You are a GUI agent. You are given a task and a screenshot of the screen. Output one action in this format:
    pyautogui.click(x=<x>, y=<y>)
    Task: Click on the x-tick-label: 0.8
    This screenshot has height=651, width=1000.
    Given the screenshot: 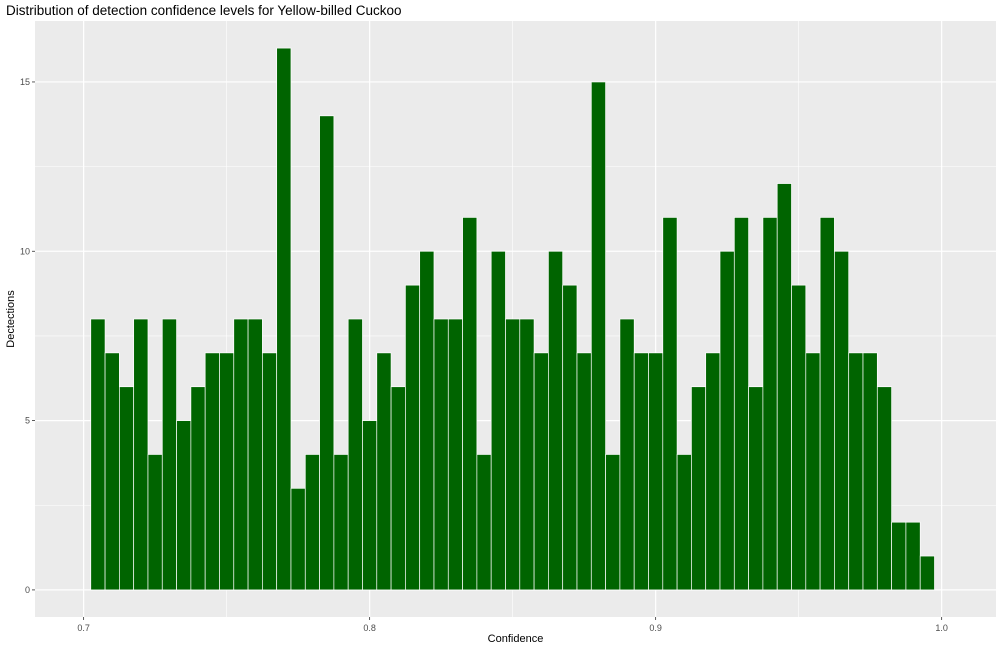 What is the action you would take?
    pyautogui.click(x=369, y=628)
    